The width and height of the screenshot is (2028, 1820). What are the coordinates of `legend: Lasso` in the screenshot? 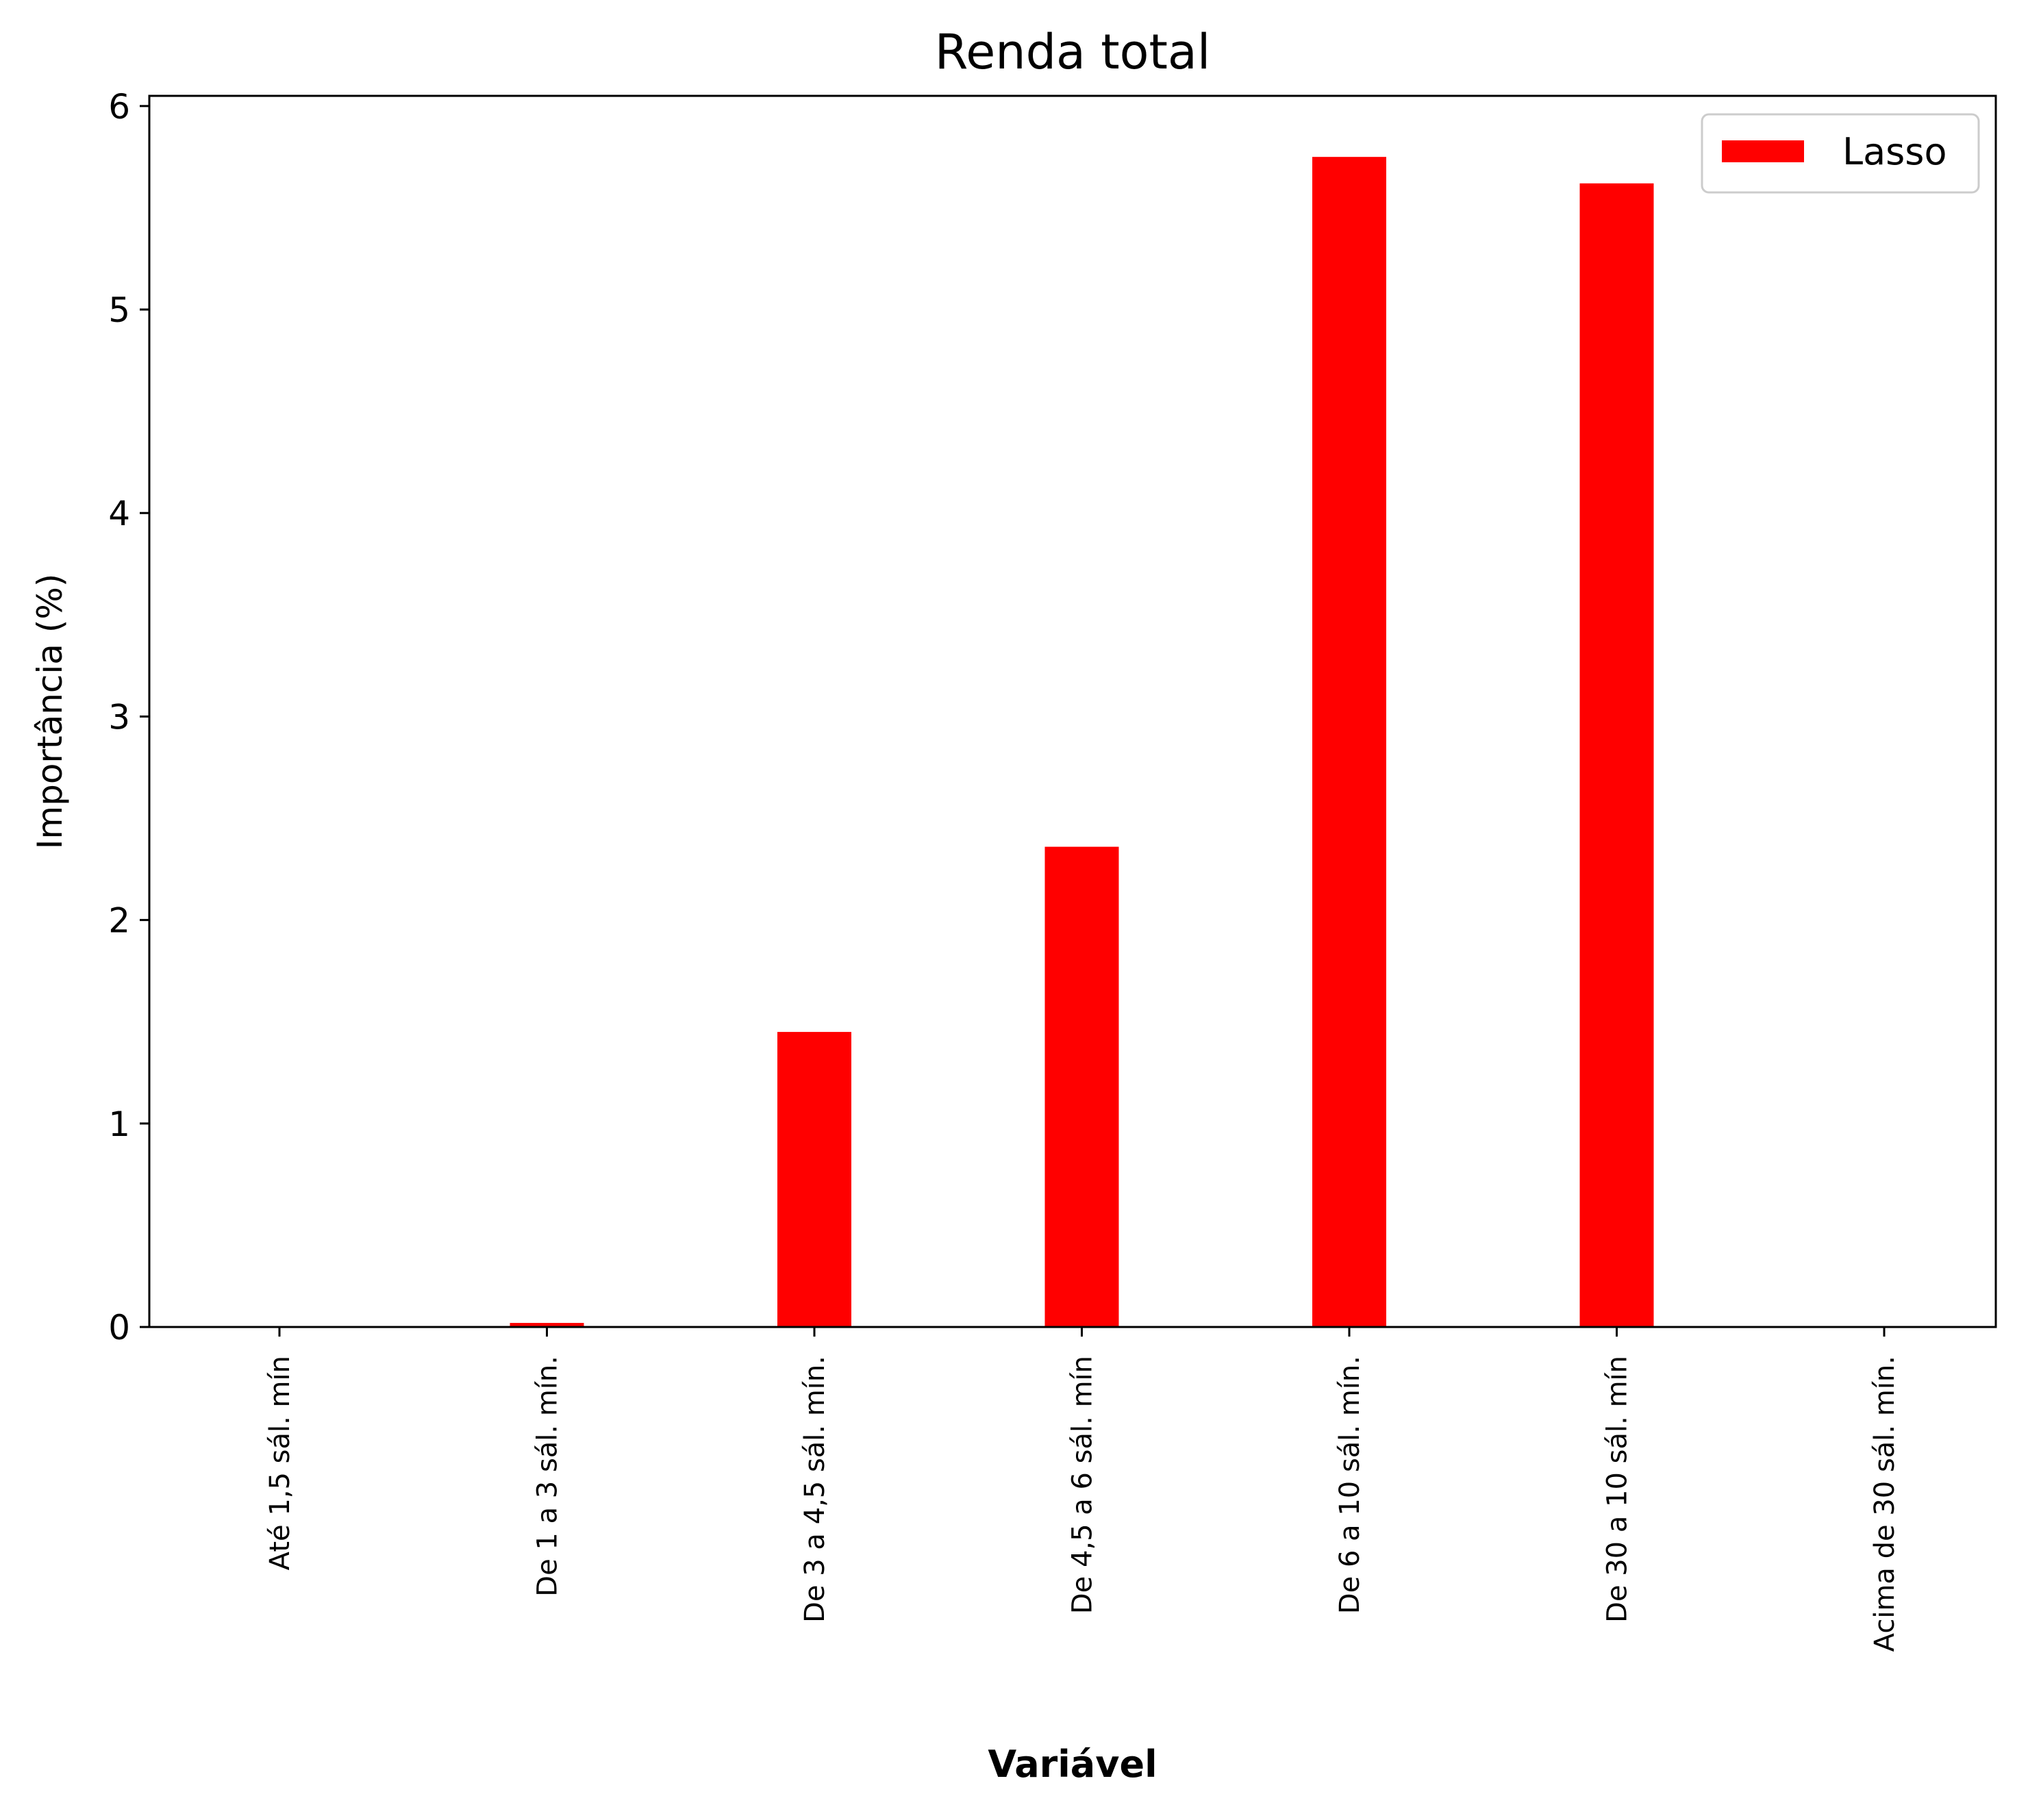 It's located at (1840, 153).